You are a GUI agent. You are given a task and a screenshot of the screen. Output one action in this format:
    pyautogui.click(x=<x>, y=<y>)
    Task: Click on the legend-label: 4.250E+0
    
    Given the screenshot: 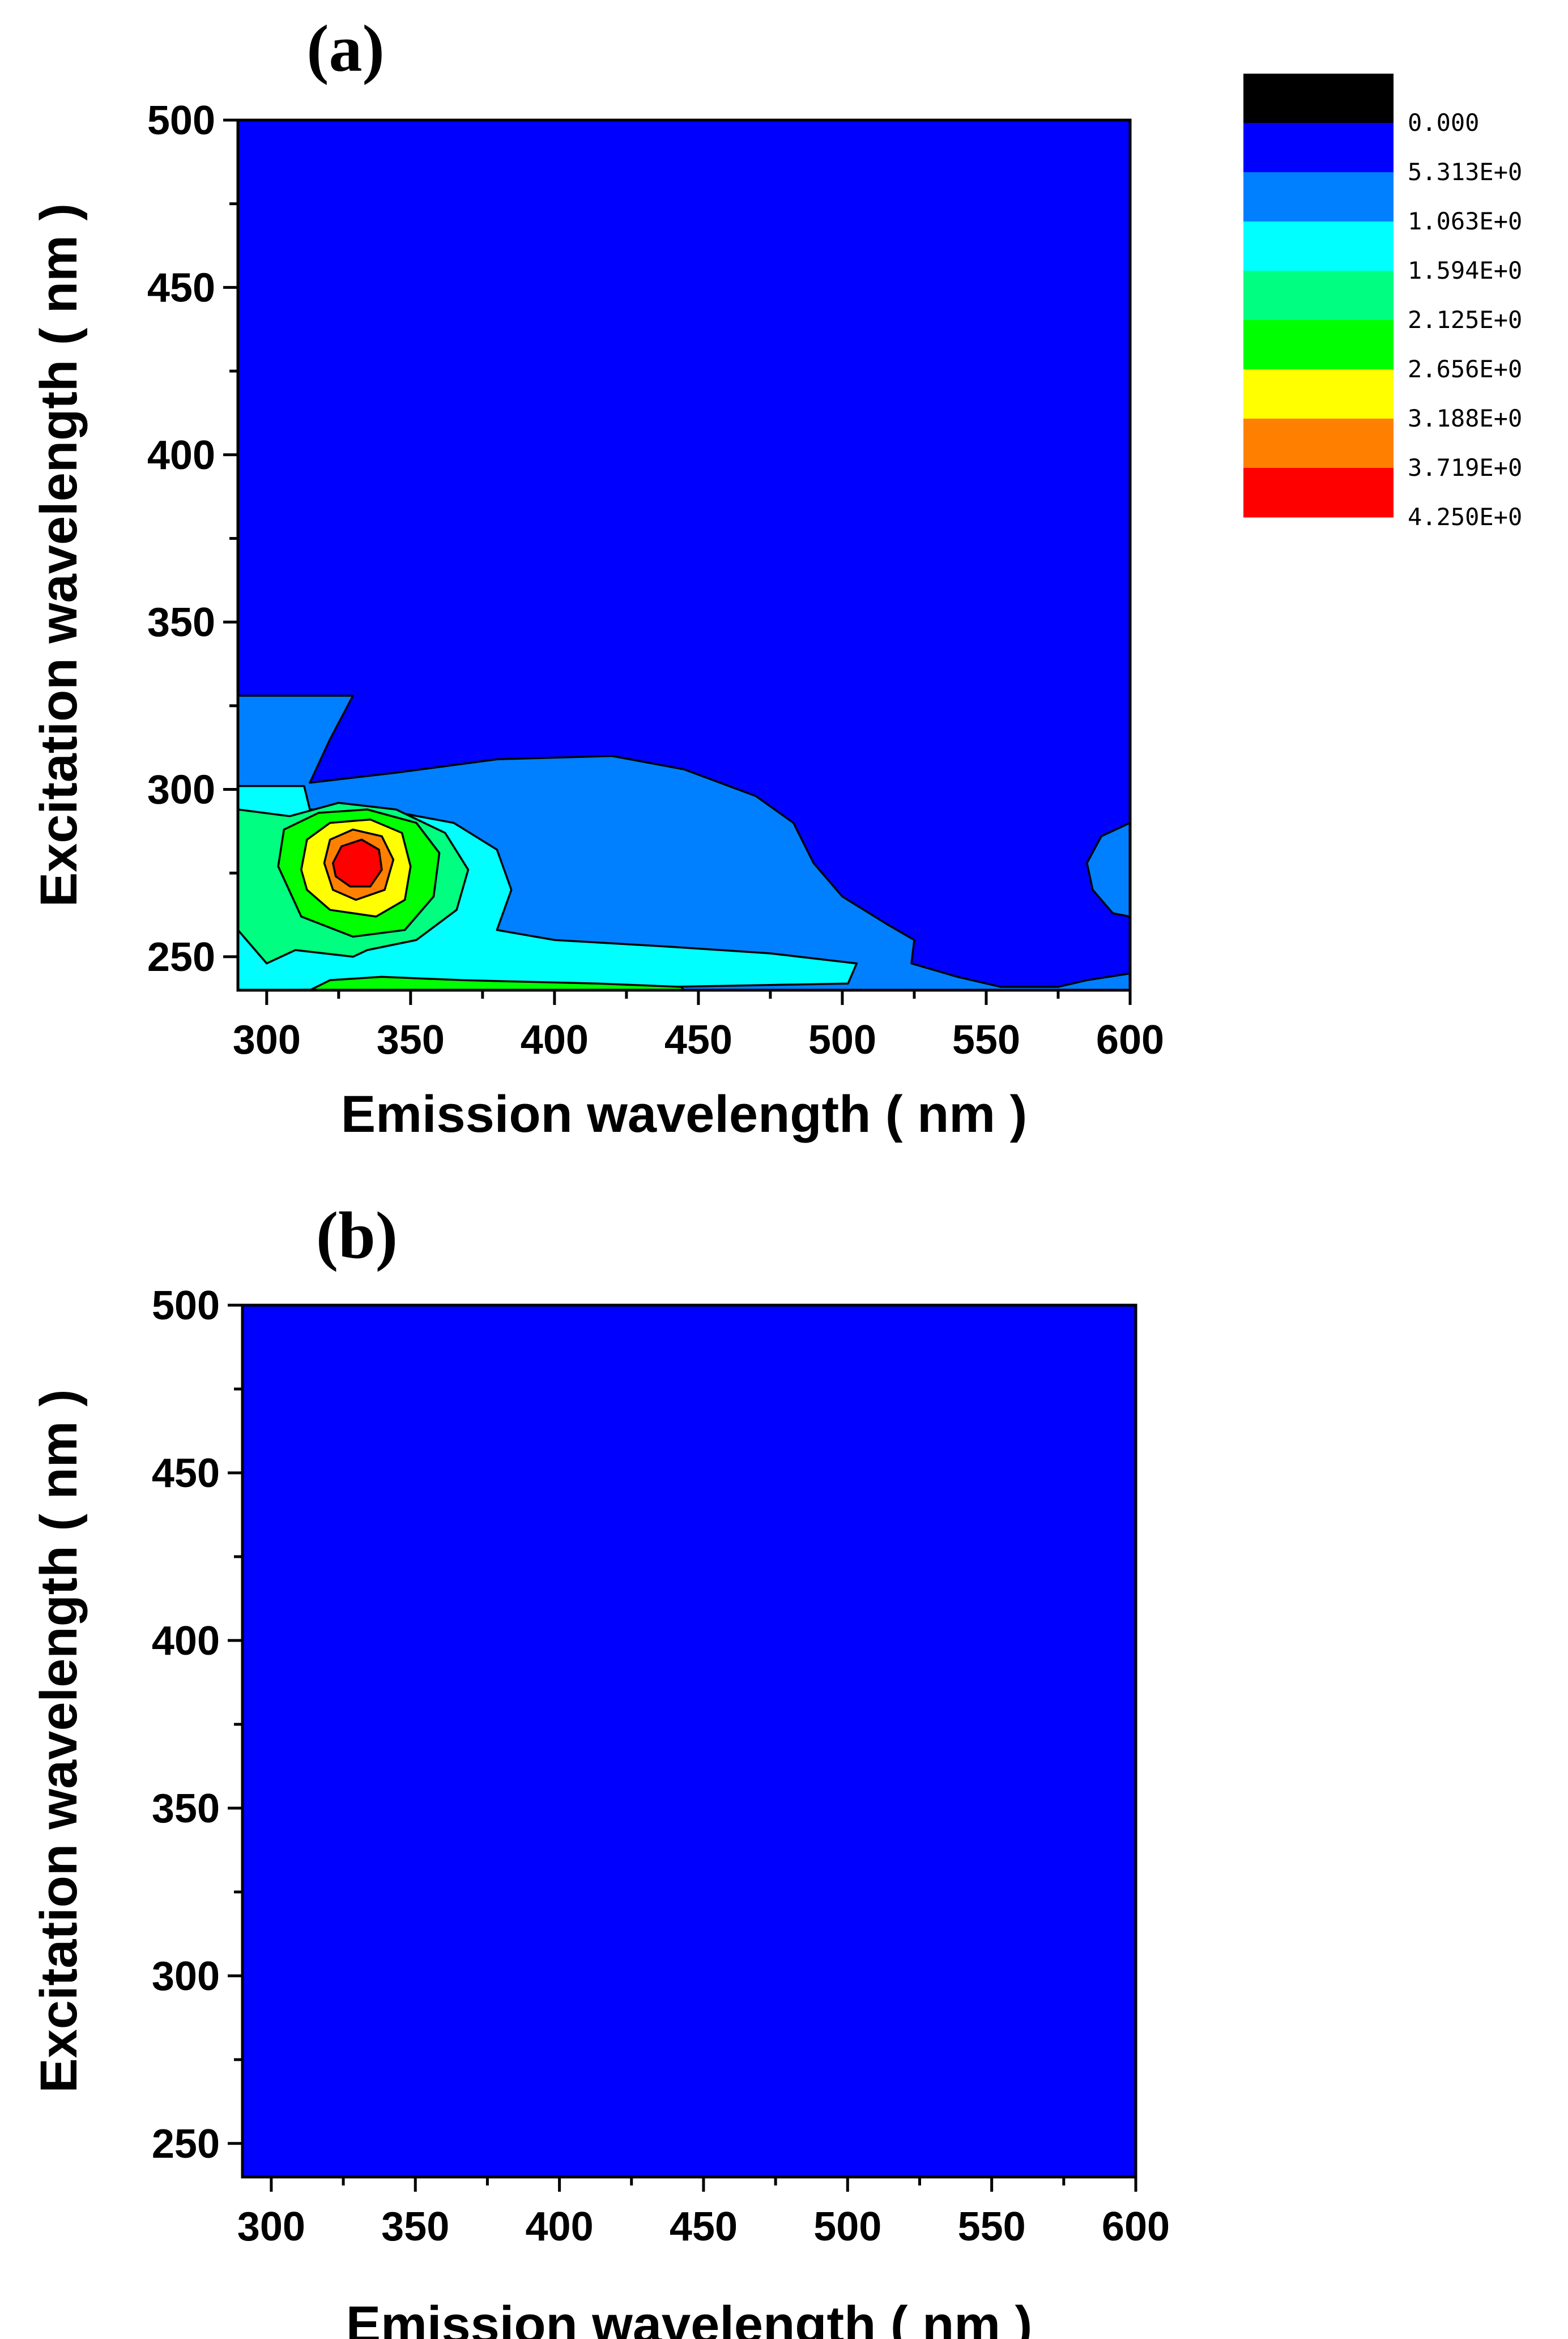 What is the action you would take?
    pyautogui.click(x=1465, y=517)
    